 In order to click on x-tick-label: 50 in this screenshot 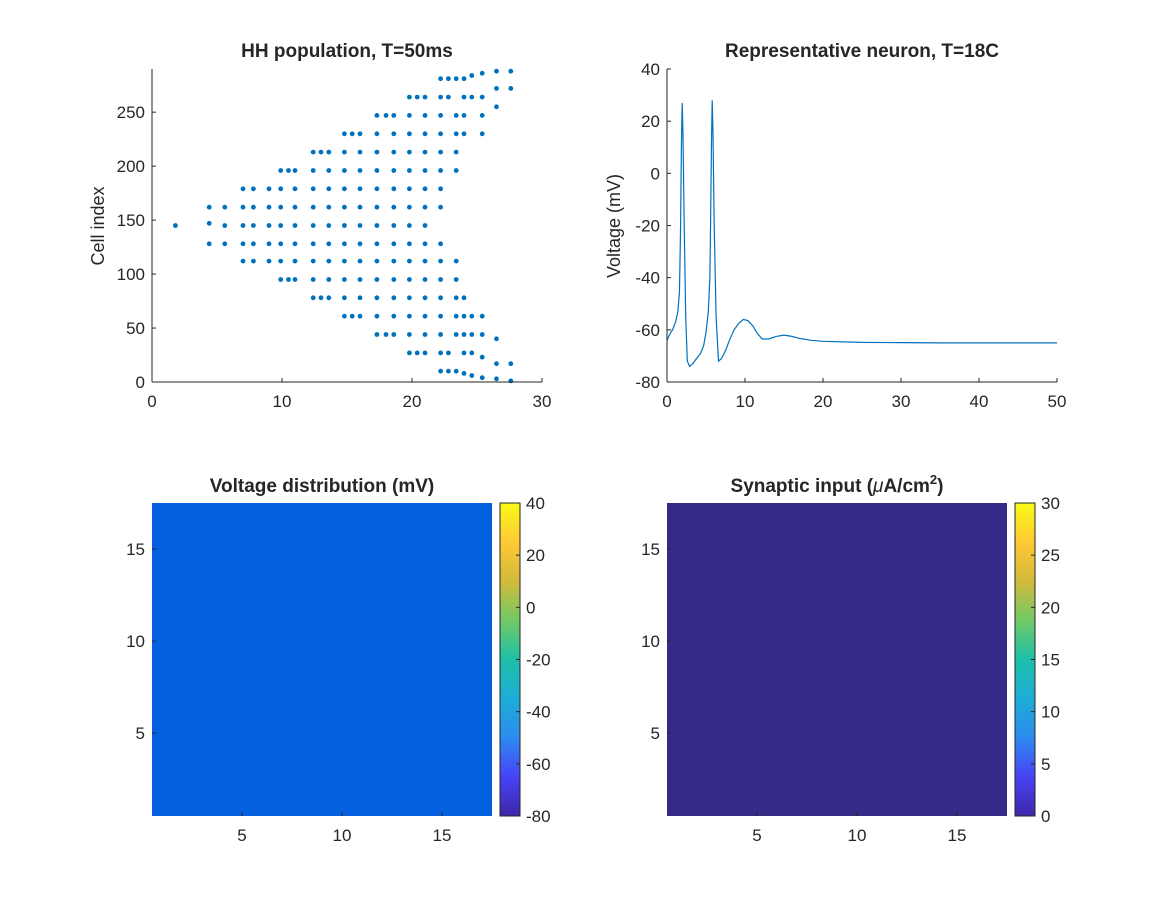, I will do `click(1057, 401)`.